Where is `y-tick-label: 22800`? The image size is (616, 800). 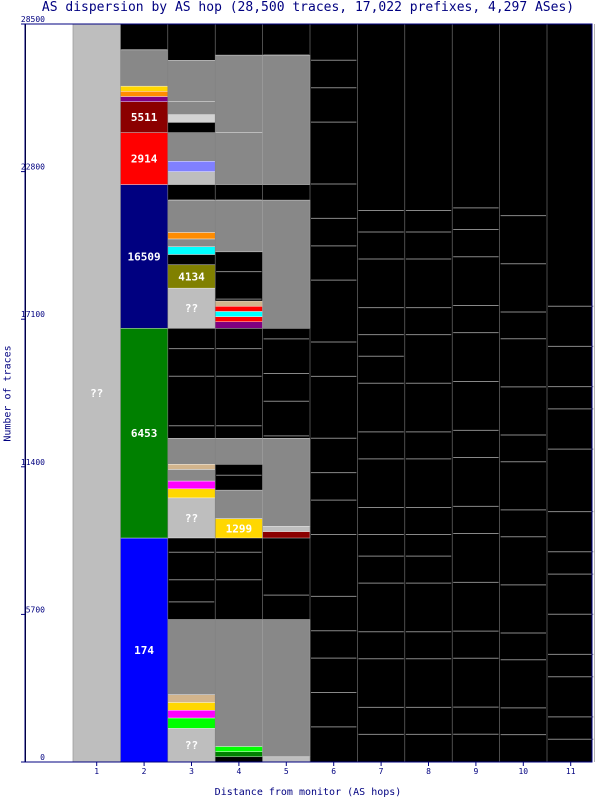 y-tick-label: 22800 is located at coordinates (33, 167).